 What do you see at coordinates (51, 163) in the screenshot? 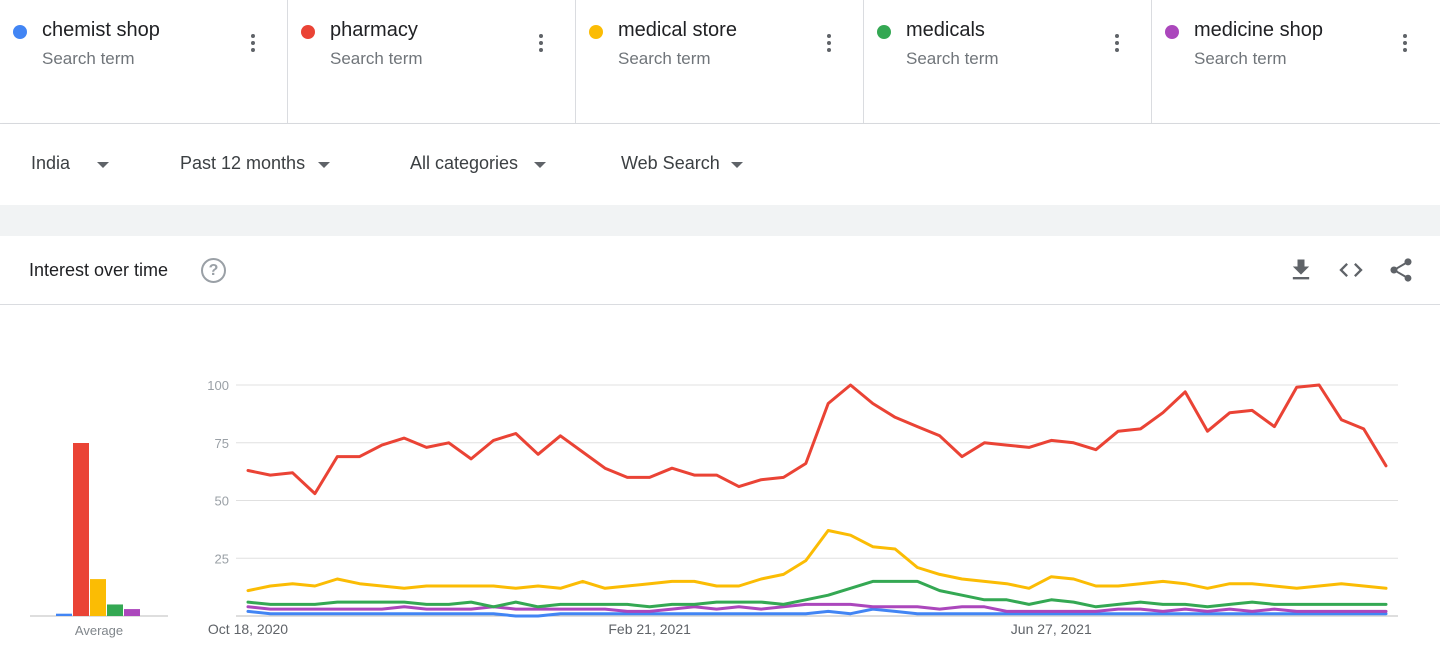
I see `region-label: India` at bounding box center [51, 163].